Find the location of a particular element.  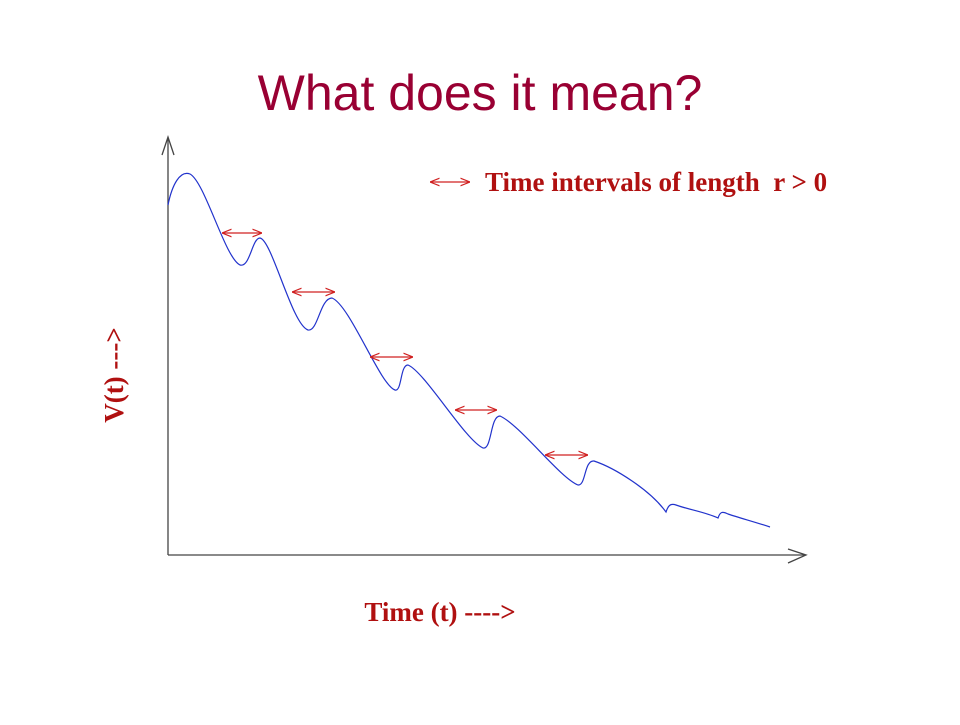

y-arrowhead is located at coordinates (168, 145).